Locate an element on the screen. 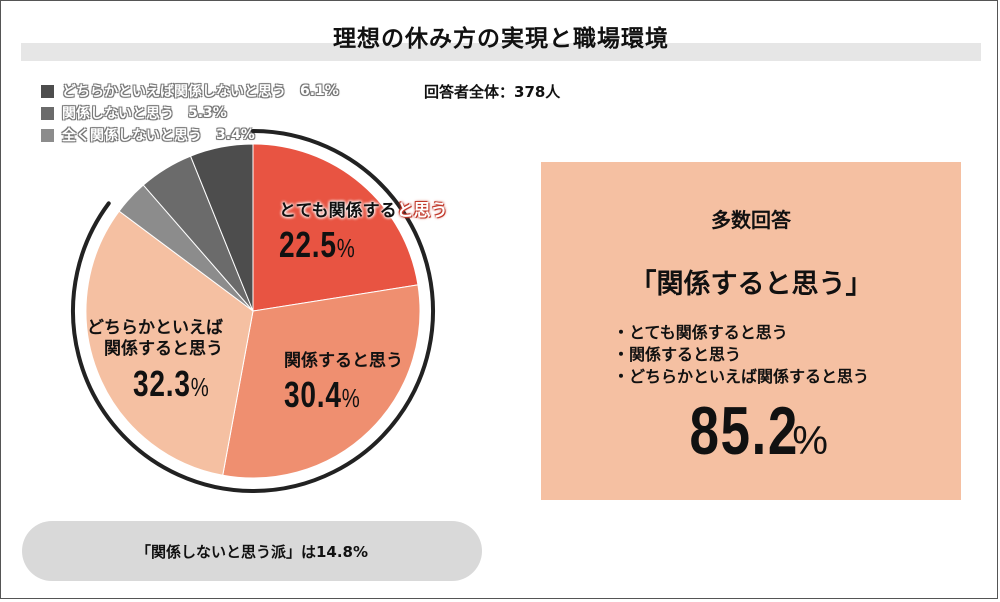  slice-name: どちらかといえば is located at coordinates (155, 328).